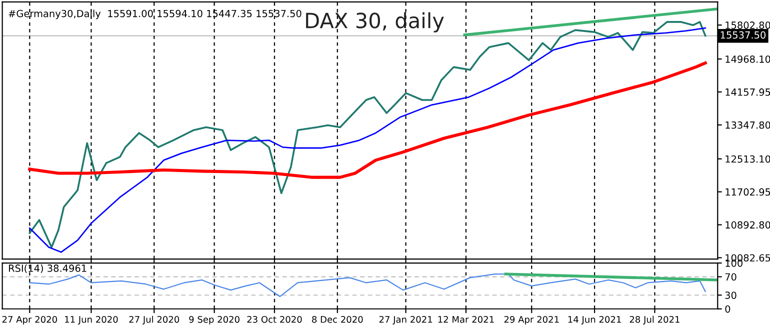 The width and height of the screenshot is (770, 330). I want to click on x-tick-label: 27 Apr 2020, so click(29, 320).